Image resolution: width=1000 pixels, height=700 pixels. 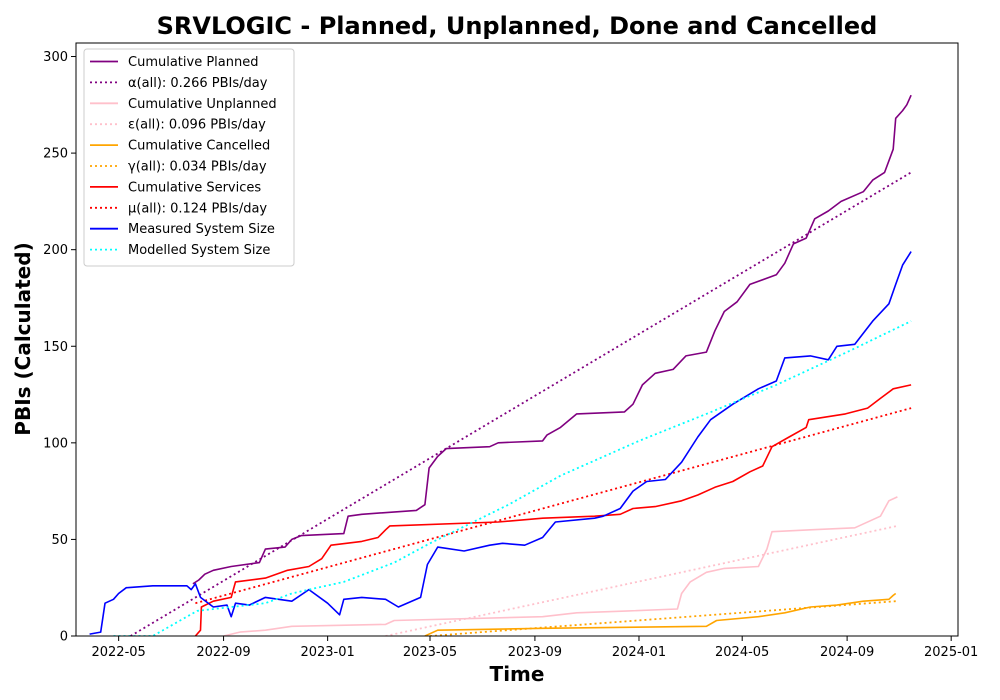 What do you see at coordinates (223, 652) in the screenshot?
I see `x-tick-label: 2022-09` at bounding box center [223, 652].